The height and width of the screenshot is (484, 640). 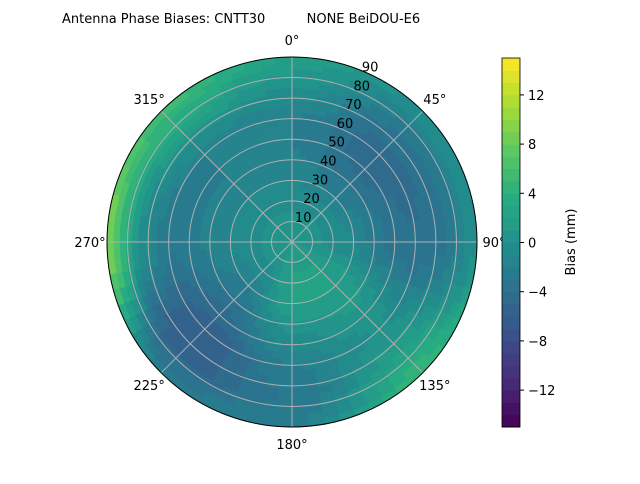 What do you see at coordinates (537, 342) in the screenshot?
I see `colorbar-tick-label: −8` at bounding box center [537, 342].